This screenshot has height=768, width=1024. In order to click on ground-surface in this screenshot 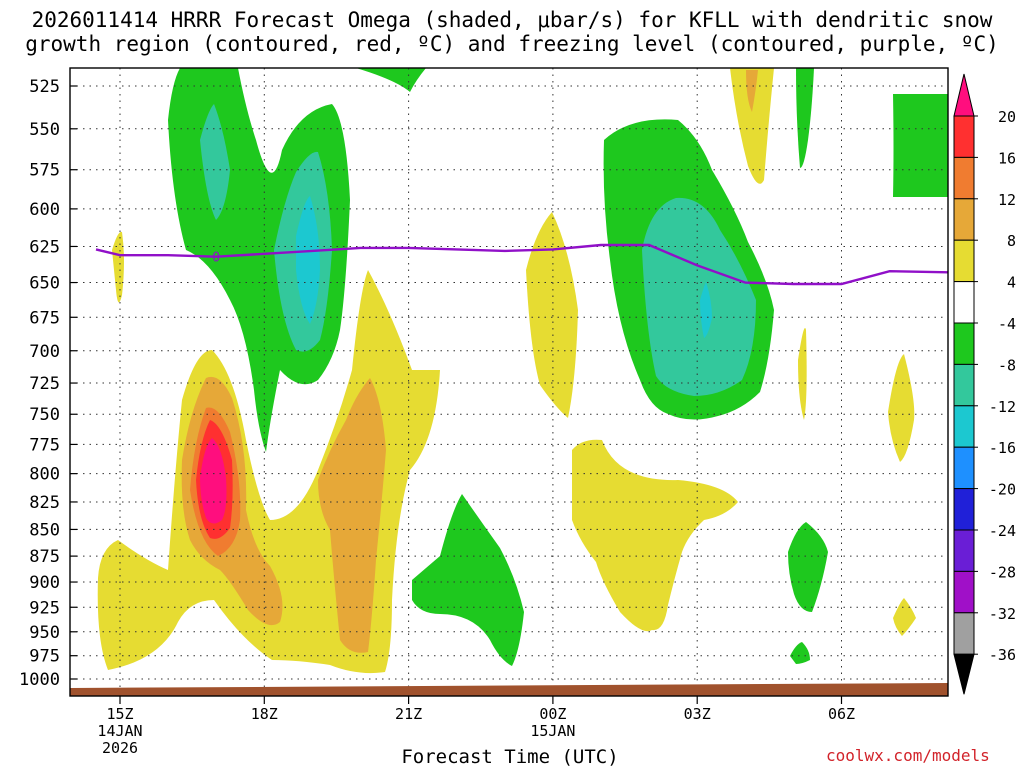, I will do `click(509, 689)`.